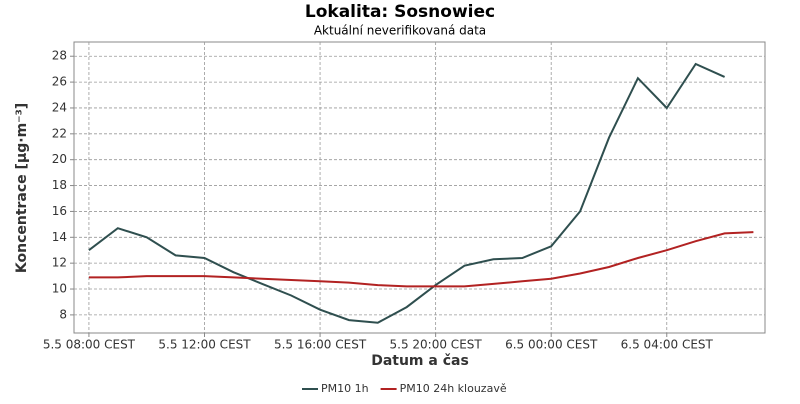 The image size is (800, 404). I want to click on y-axis-label: Koncentrace [µg·m⁻³], so click(22, 188).